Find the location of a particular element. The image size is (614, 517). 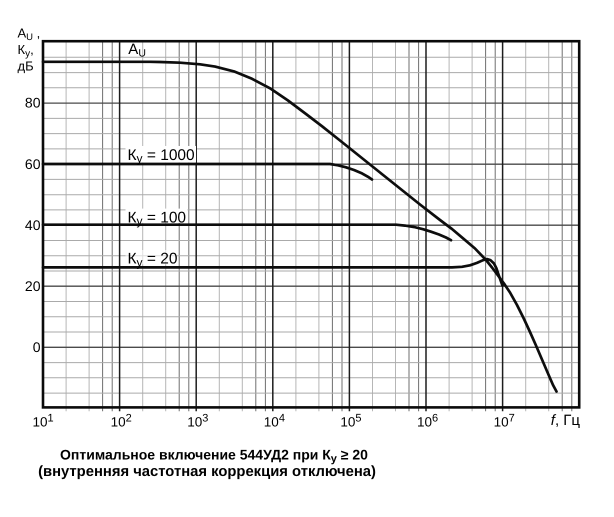

svg-text: 40 is located at coordinates (33, 225).